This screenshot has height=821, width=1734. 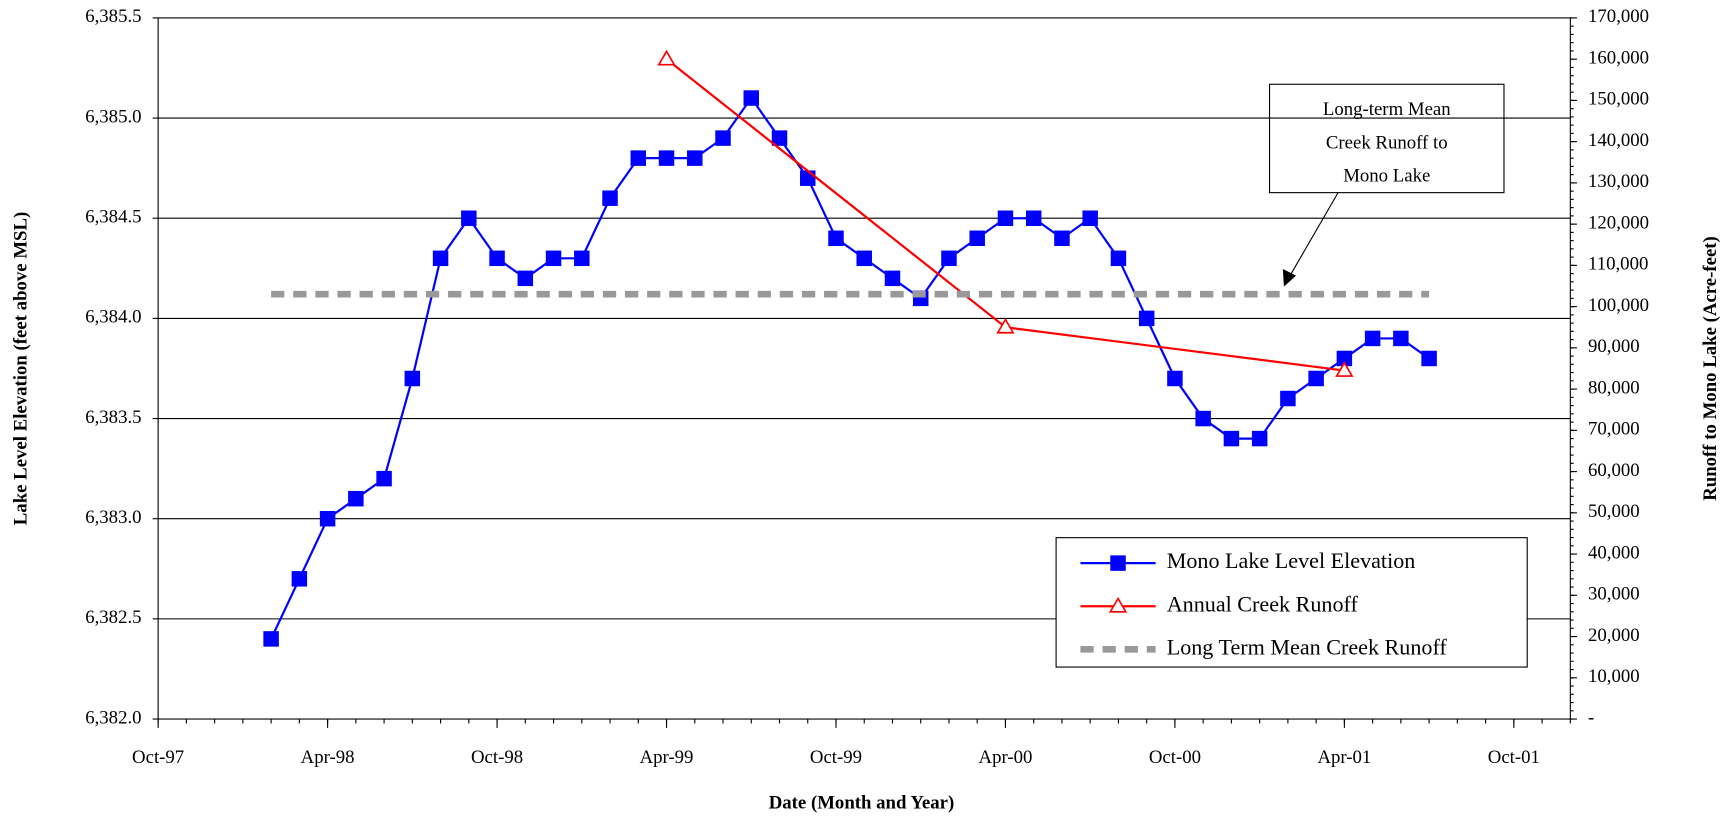 I want to click on y-tick-label: 6,382.0, so click(x=113, y=717).